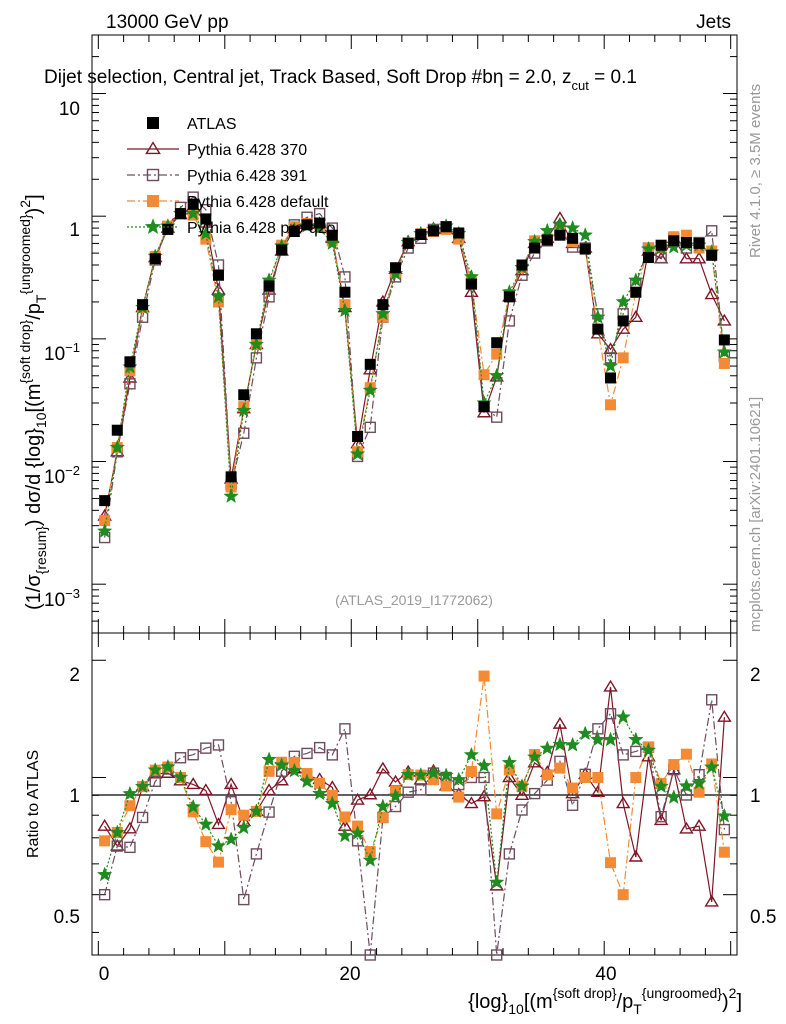  What do you see at coordinates (192, 124) in the screenshot?
I see `legend-entry-atlas: ATLAS` at bounding box center [192, 124].